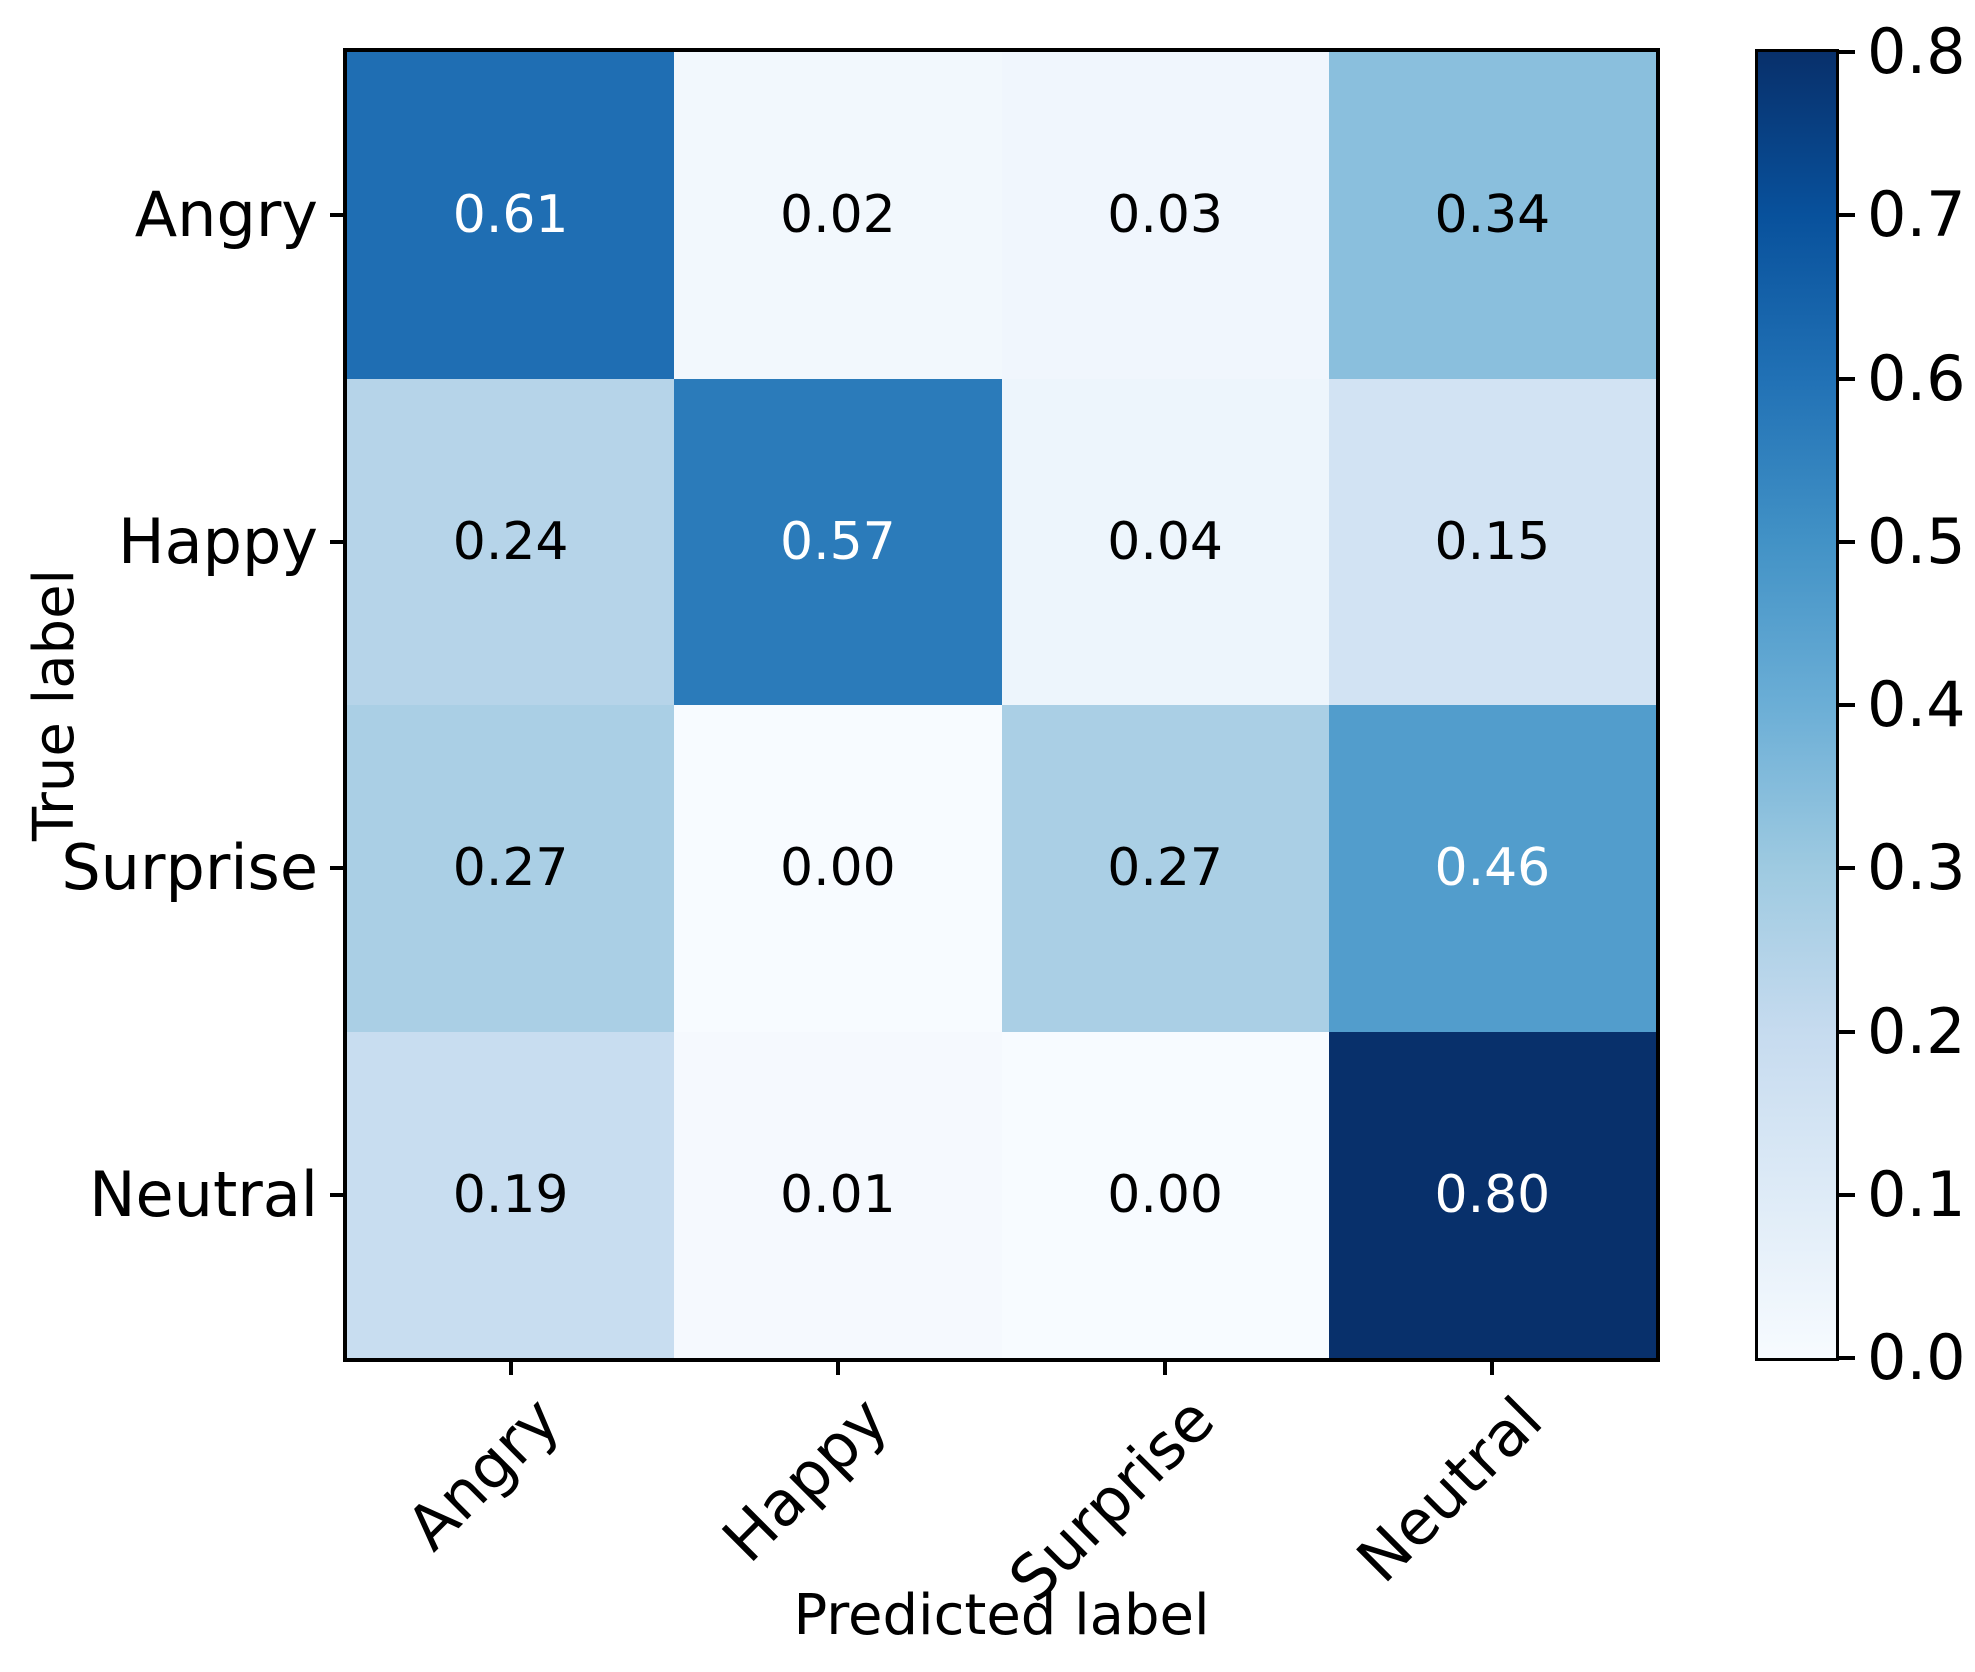 The image size is (1975, 1672). I want to click on colorbar-tick-label-0.8: 0.8, so click(1916, 51).